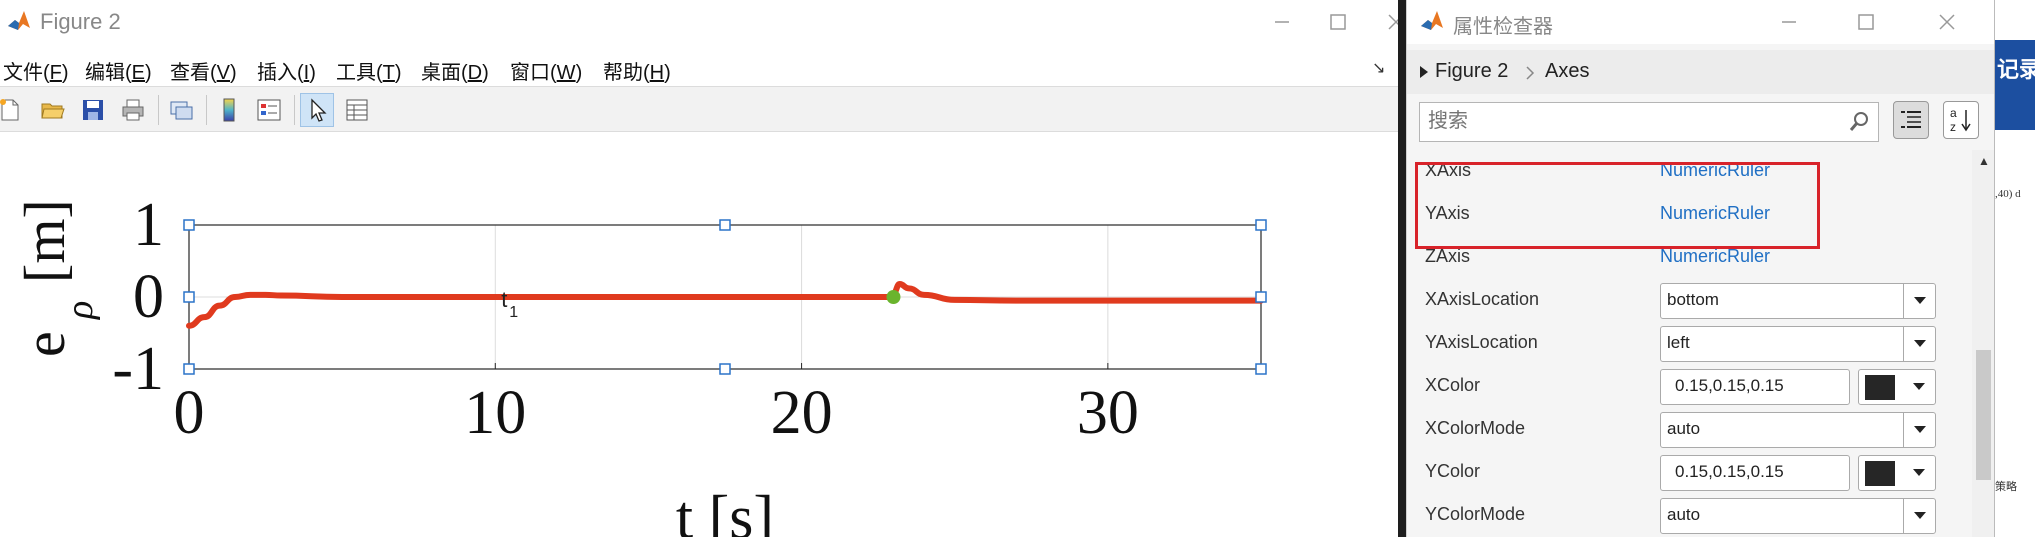  What do you see at coordinates (1475, 428) in the screenshot?
I see `property-name: XColorMode` at bounding box center [1475, 428].